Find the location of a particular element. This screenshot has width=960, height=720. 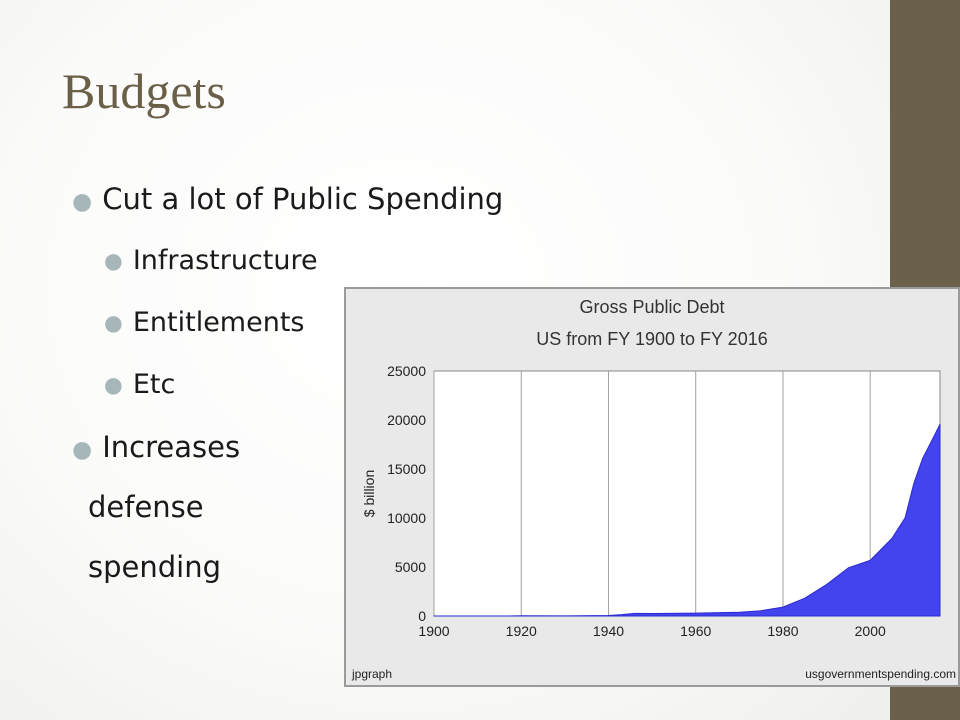

y-tick-label: 25000 is located at coordinates (406, 371).